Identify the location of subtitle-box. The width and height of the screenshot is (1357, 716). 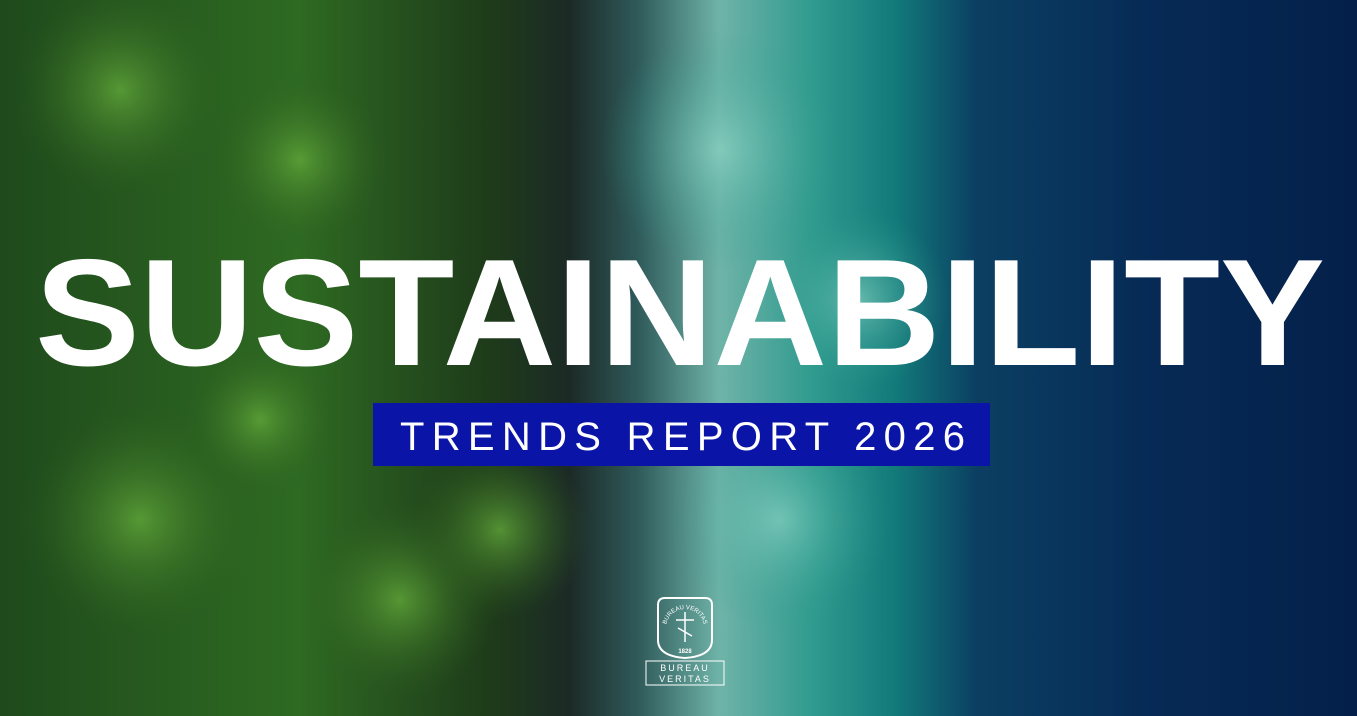
(681, 434).